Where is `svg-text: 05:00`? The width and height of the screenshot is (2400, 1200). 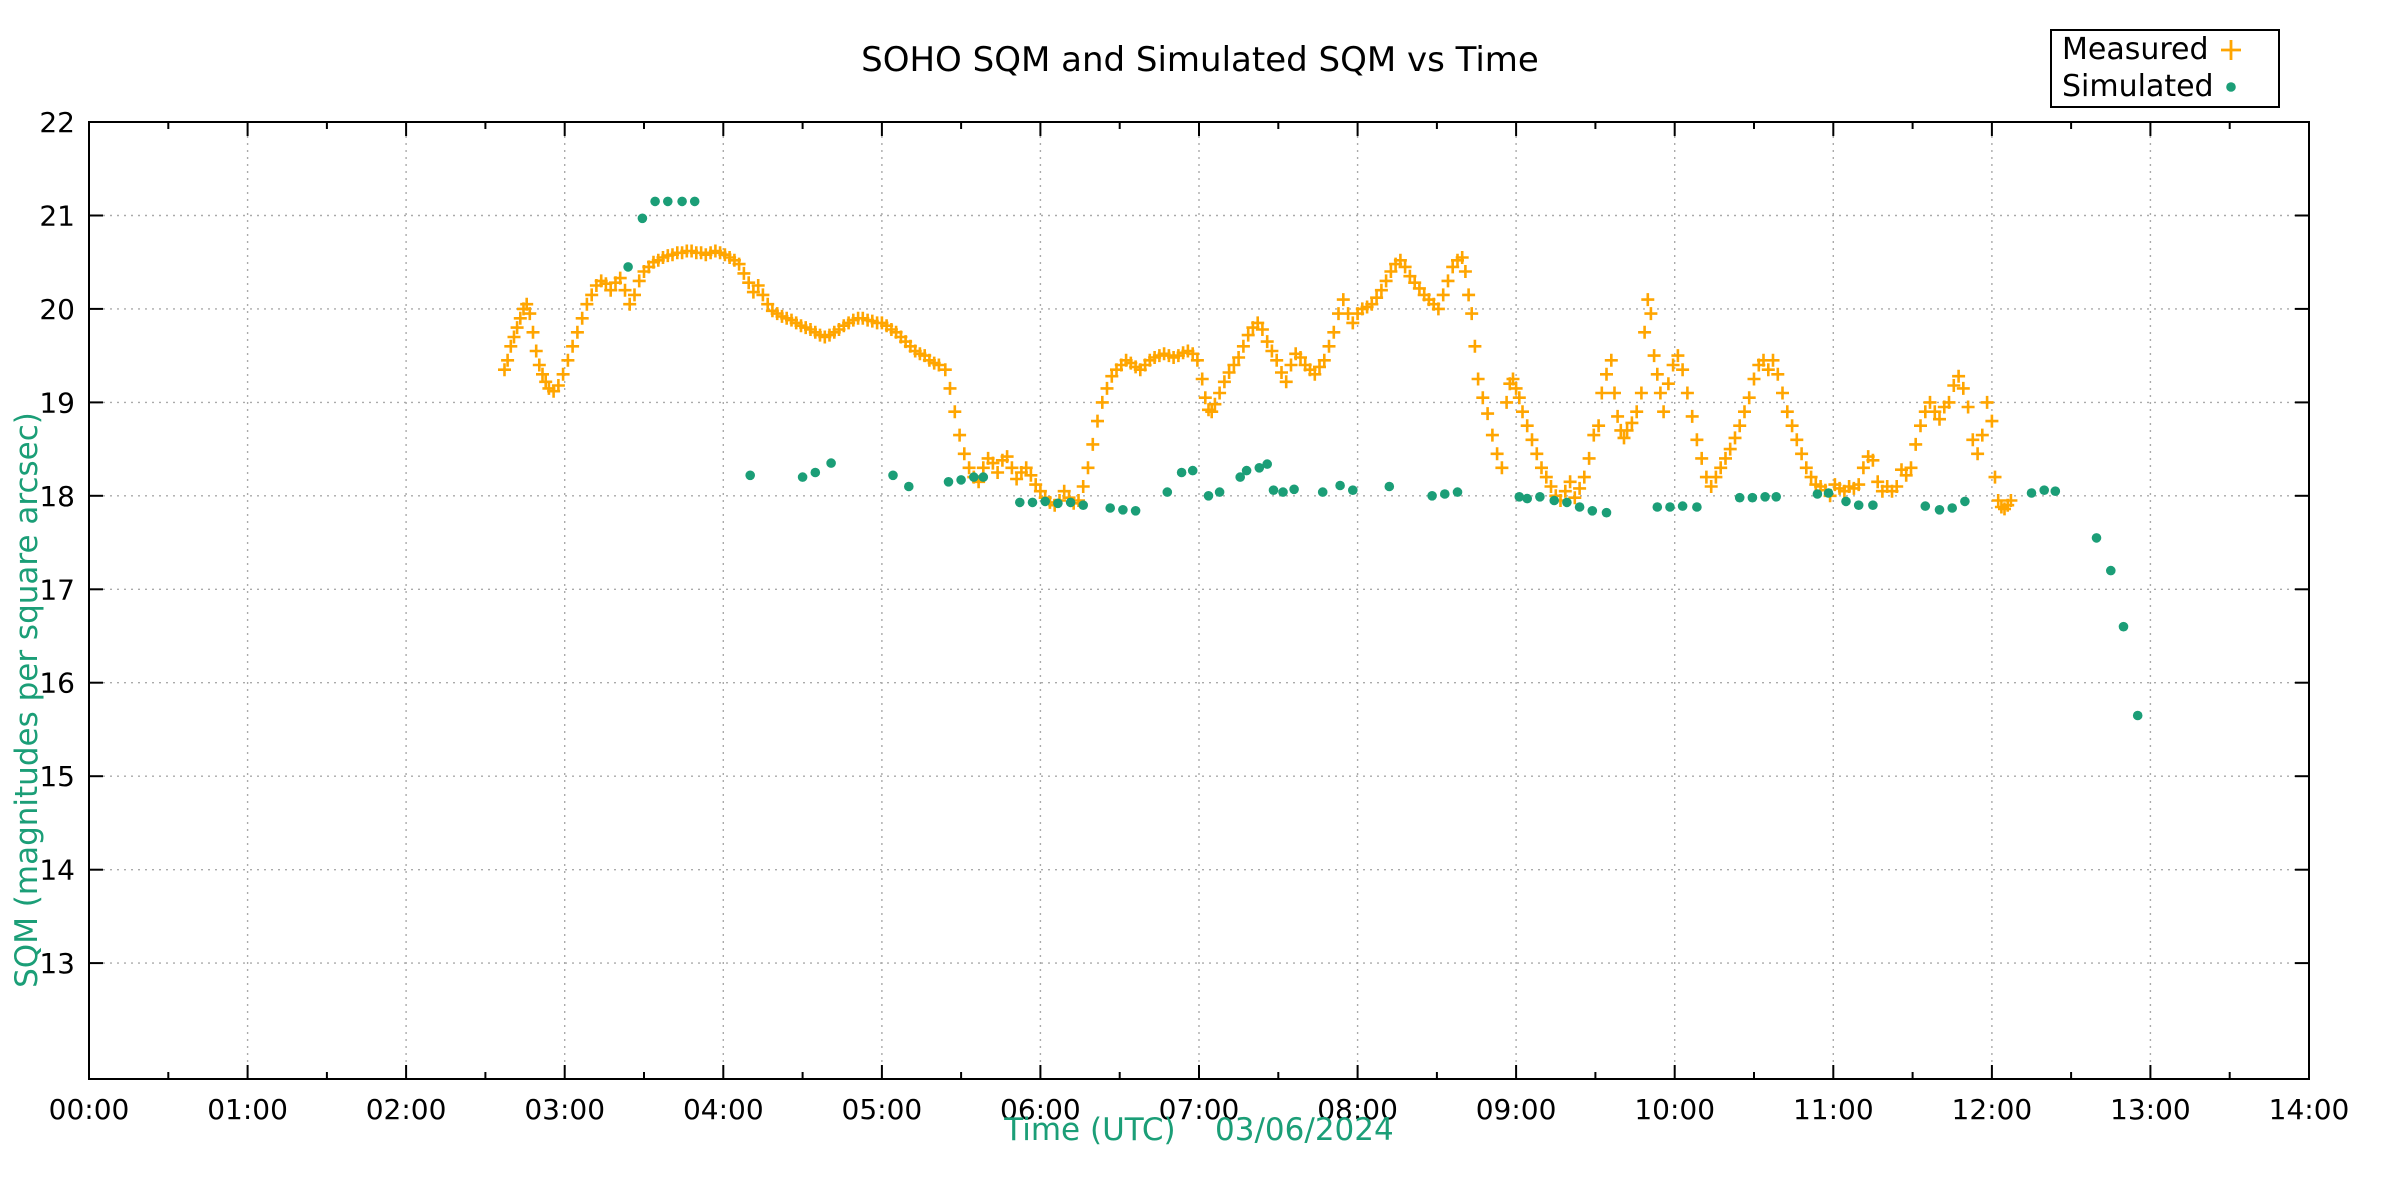 svg-text: 05:00 is located at coordinates (882, 1109).